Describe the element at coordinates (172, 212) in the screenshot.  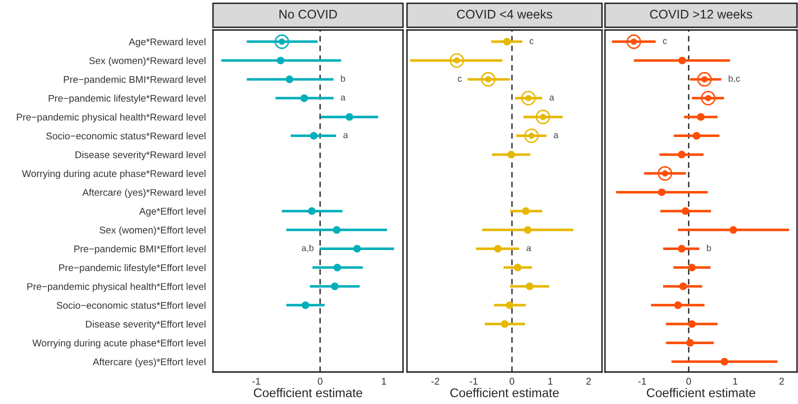
I see `y-tick-label: Age*Effort level` at that location.